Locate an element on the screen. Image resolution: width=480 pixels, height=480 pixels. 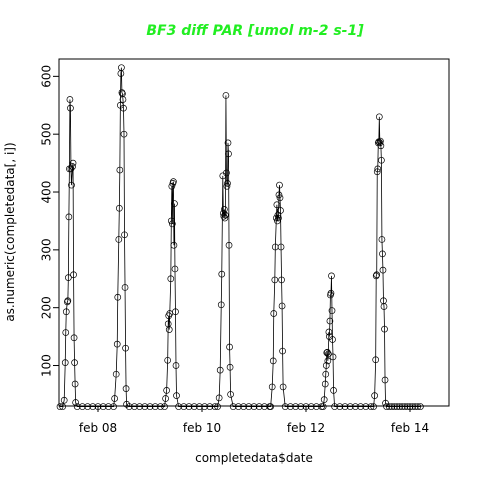
y-tick-label: 300 is located at coordinates (47, 249).